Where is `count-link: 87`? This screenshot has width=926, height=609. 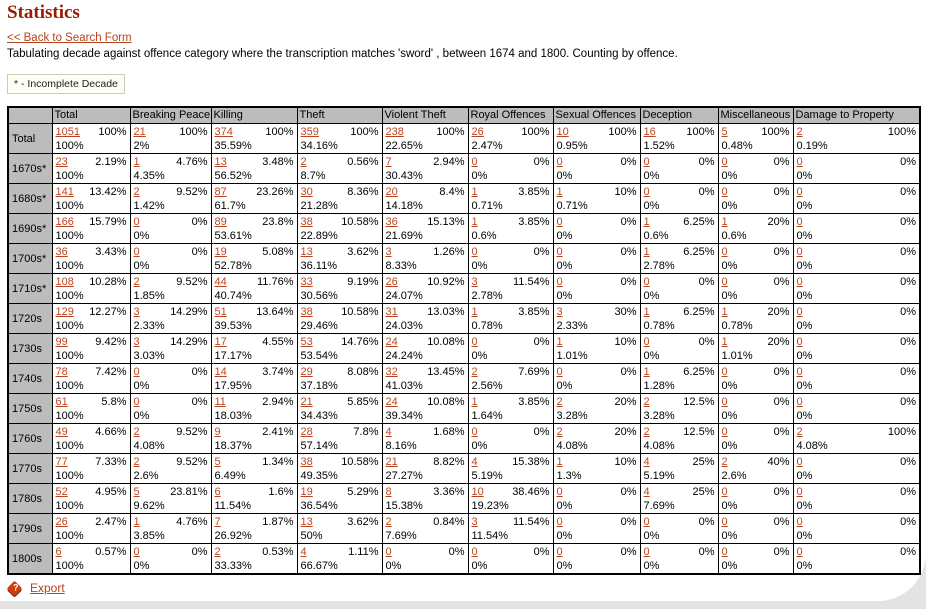
count-link: 87 is located at coordinates (220, 192).